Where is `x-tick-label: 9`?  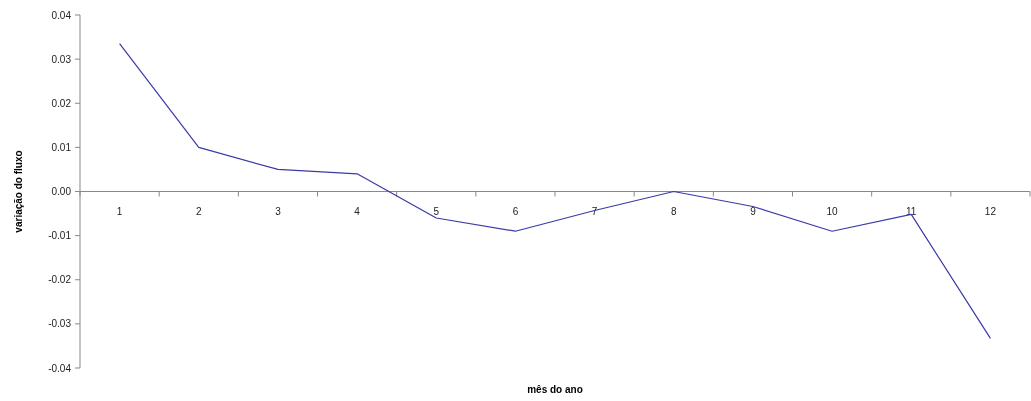 x-tick-label: 9 is located at coordinates (753, 211).